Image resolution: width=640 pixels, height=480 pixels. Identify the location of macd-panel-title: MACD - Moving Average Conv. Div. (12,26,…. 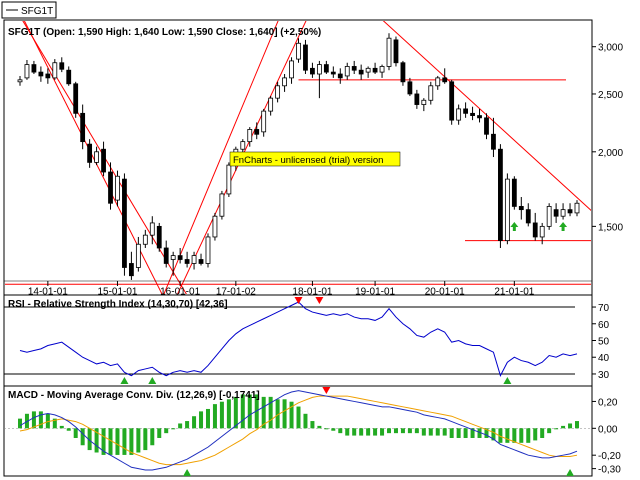
(134, 395).